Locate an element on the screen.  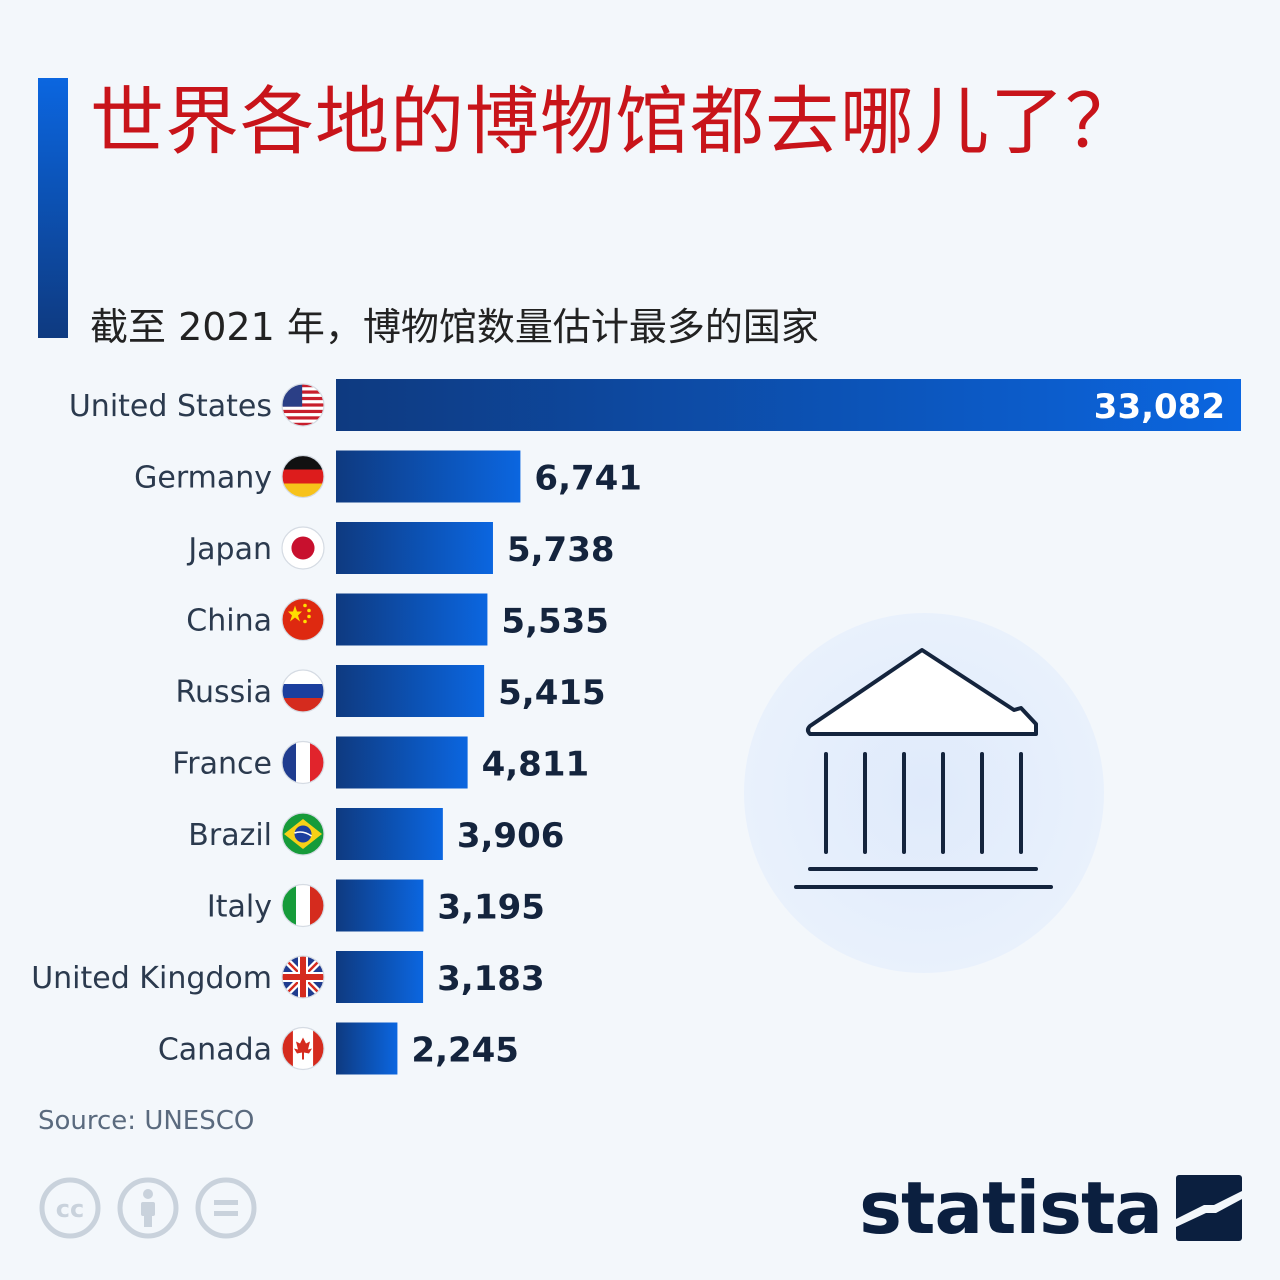
value-label: 4,811 is located at coordinates (536, 765).